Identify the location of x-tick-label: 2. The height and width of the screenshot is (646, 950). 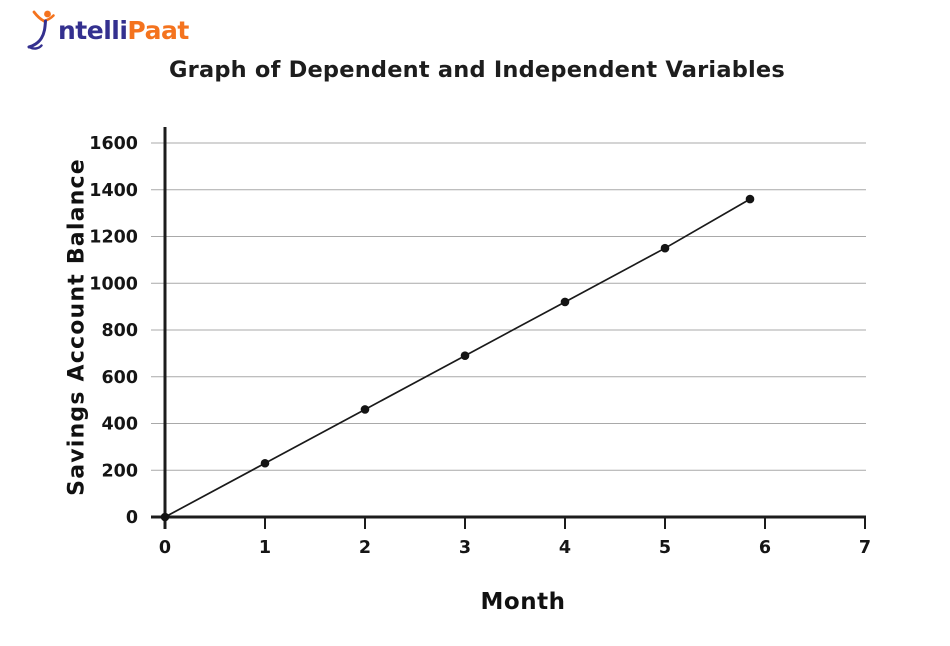
(365, 548).